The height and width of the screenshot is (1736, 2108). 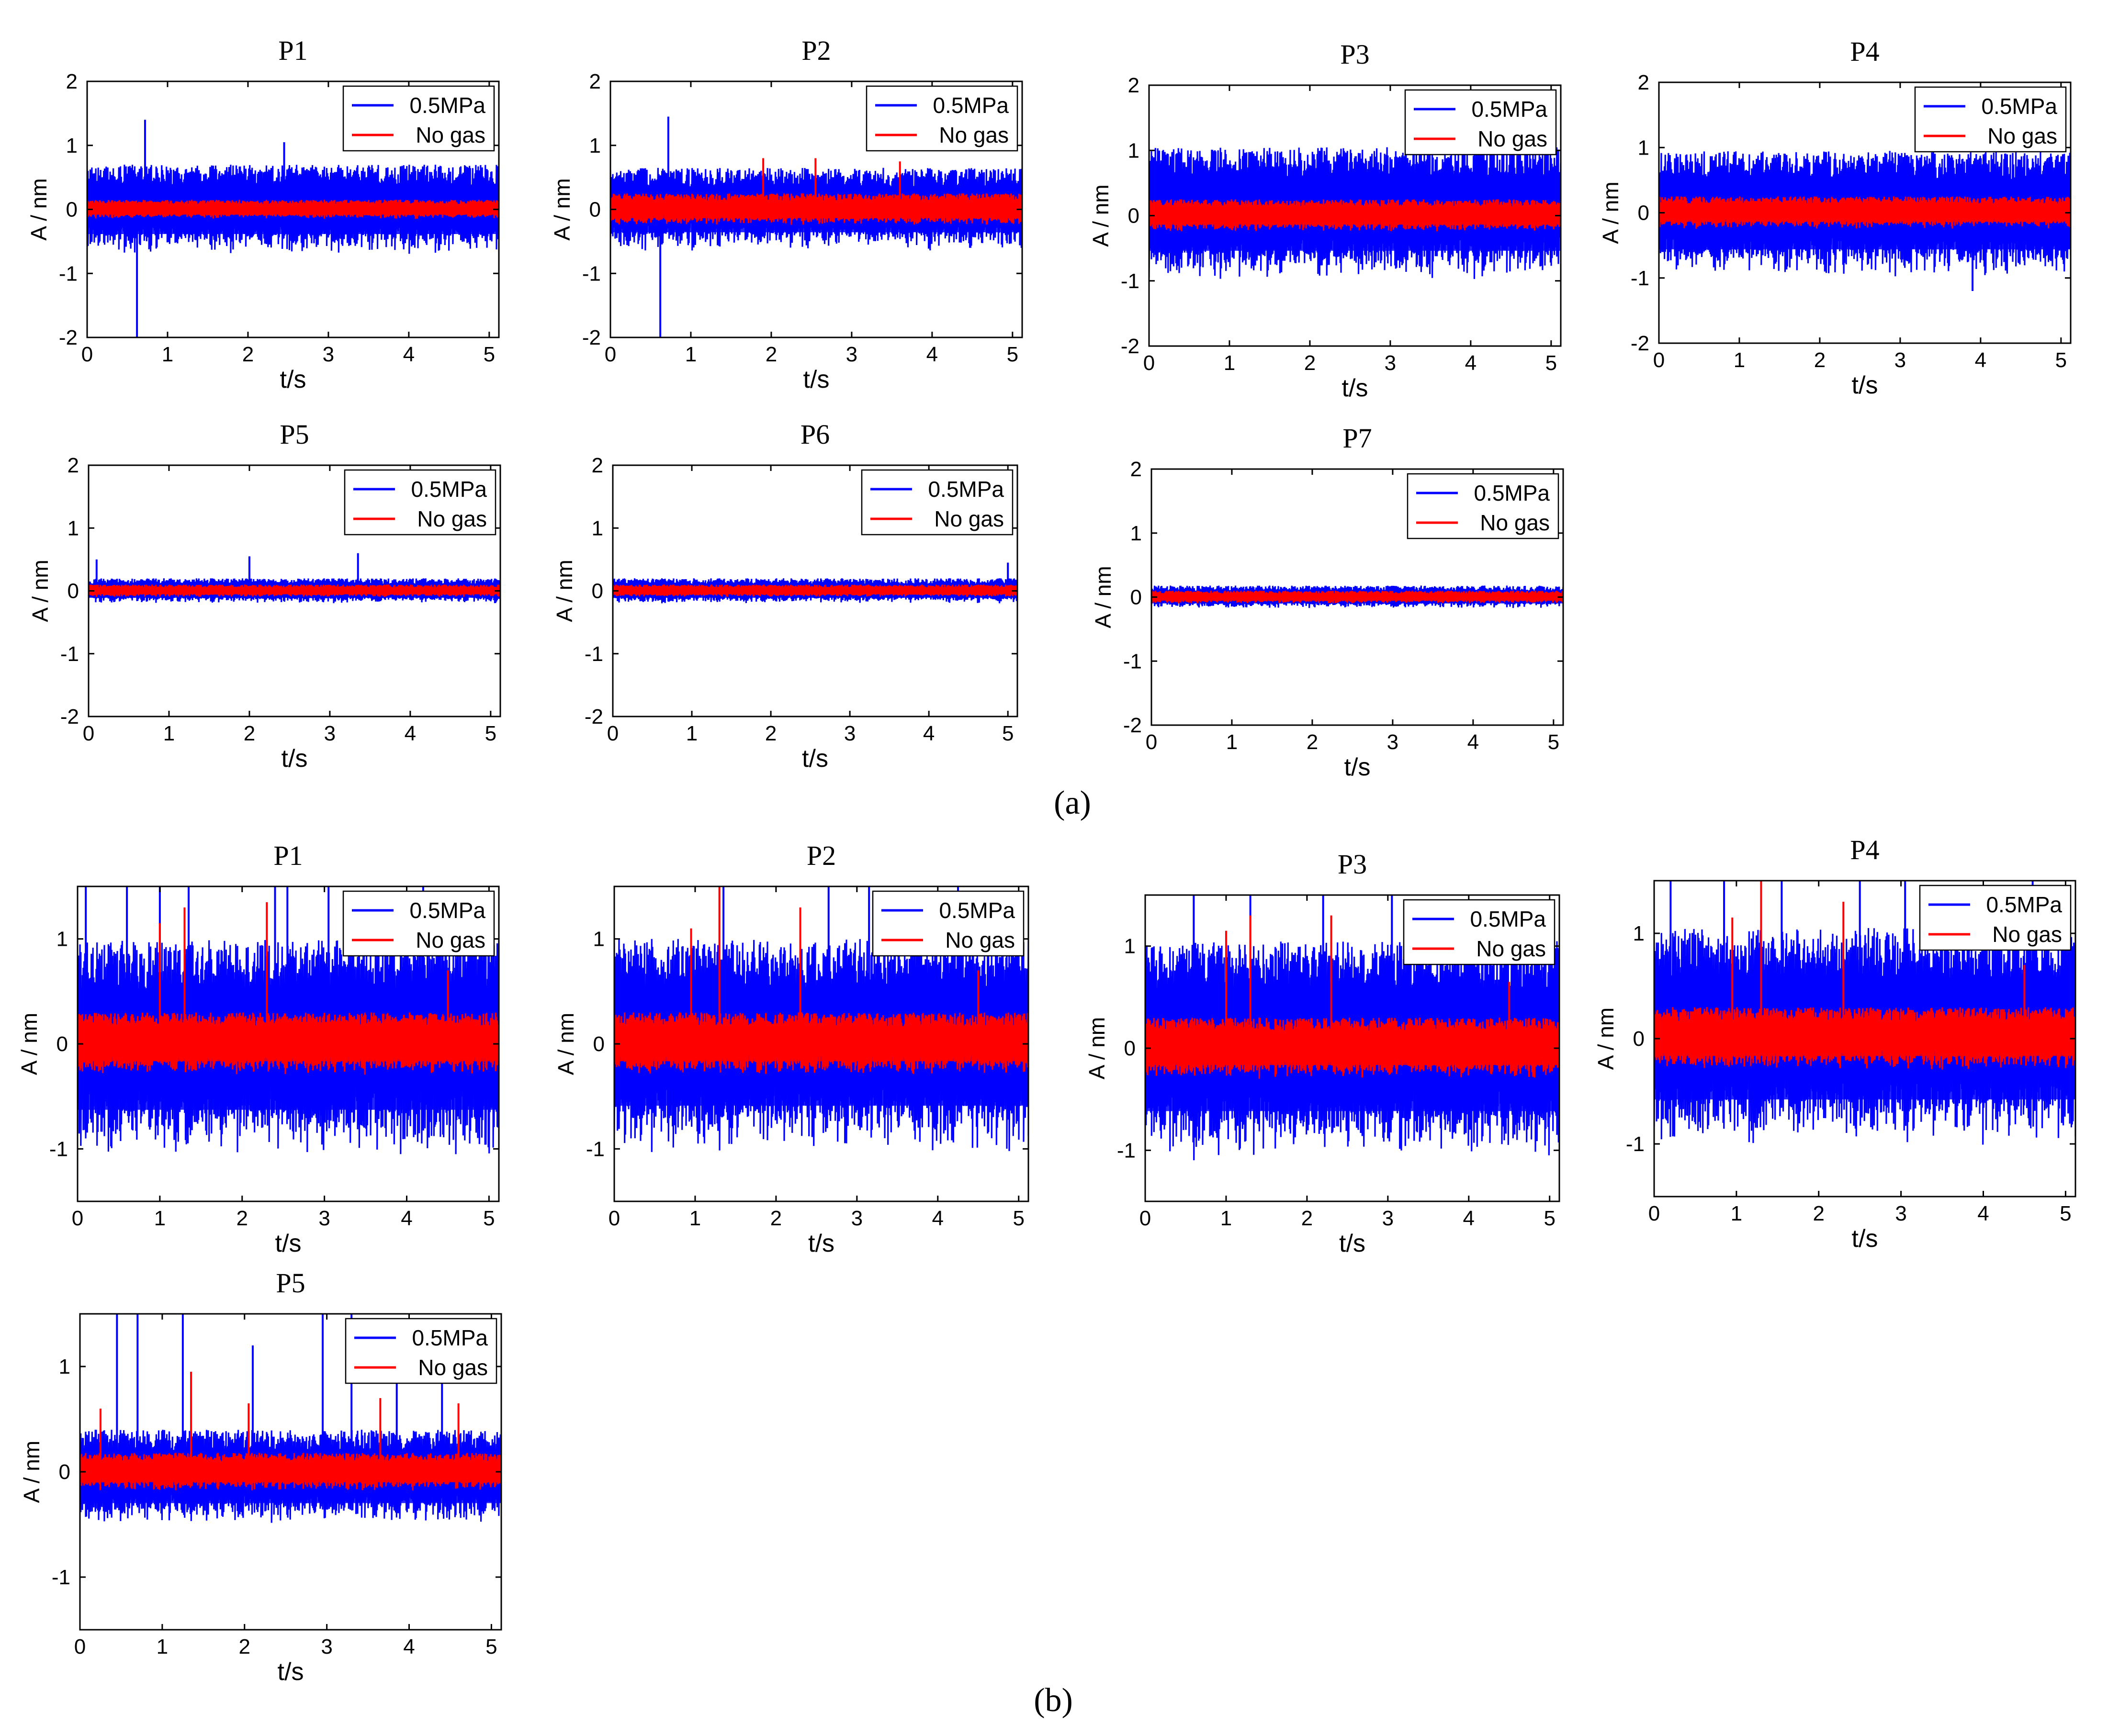 I want to click on part-a-label: (a), so click(x=1072, y=803).